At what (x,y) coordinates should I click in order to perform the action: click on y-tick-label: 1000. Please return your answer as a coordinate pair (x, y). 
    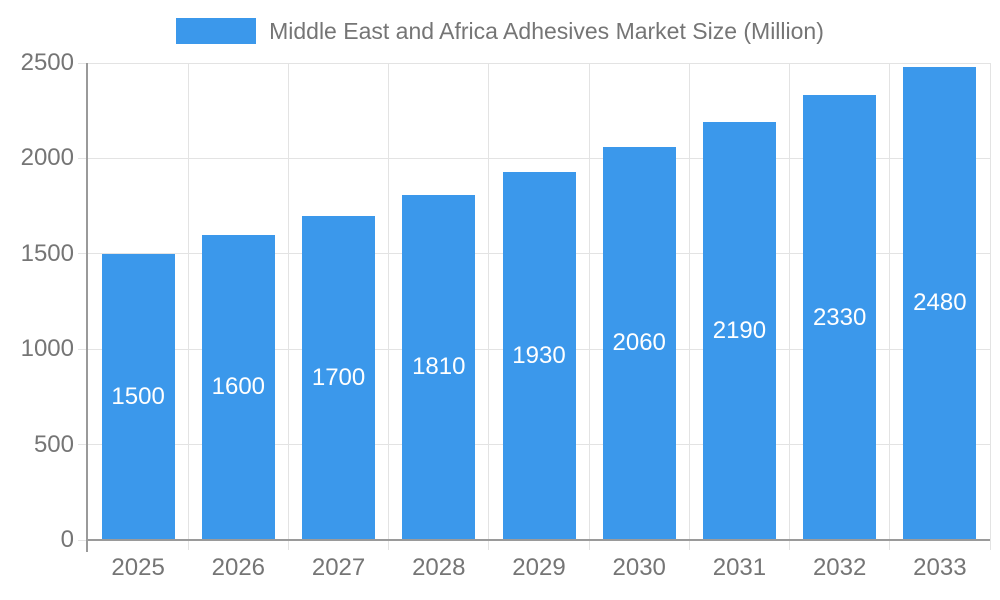
    Looking at the image, I should click on (47, 349).